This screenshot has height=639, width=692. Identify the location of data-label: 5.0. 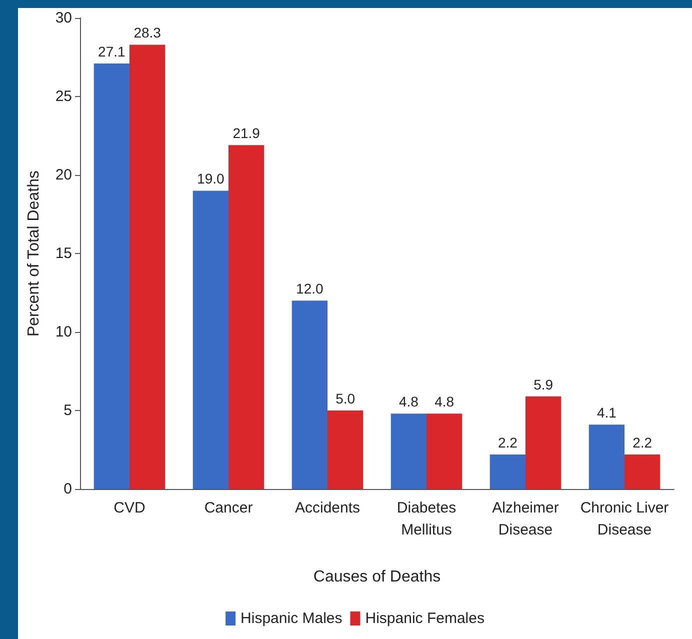
(346, 398).